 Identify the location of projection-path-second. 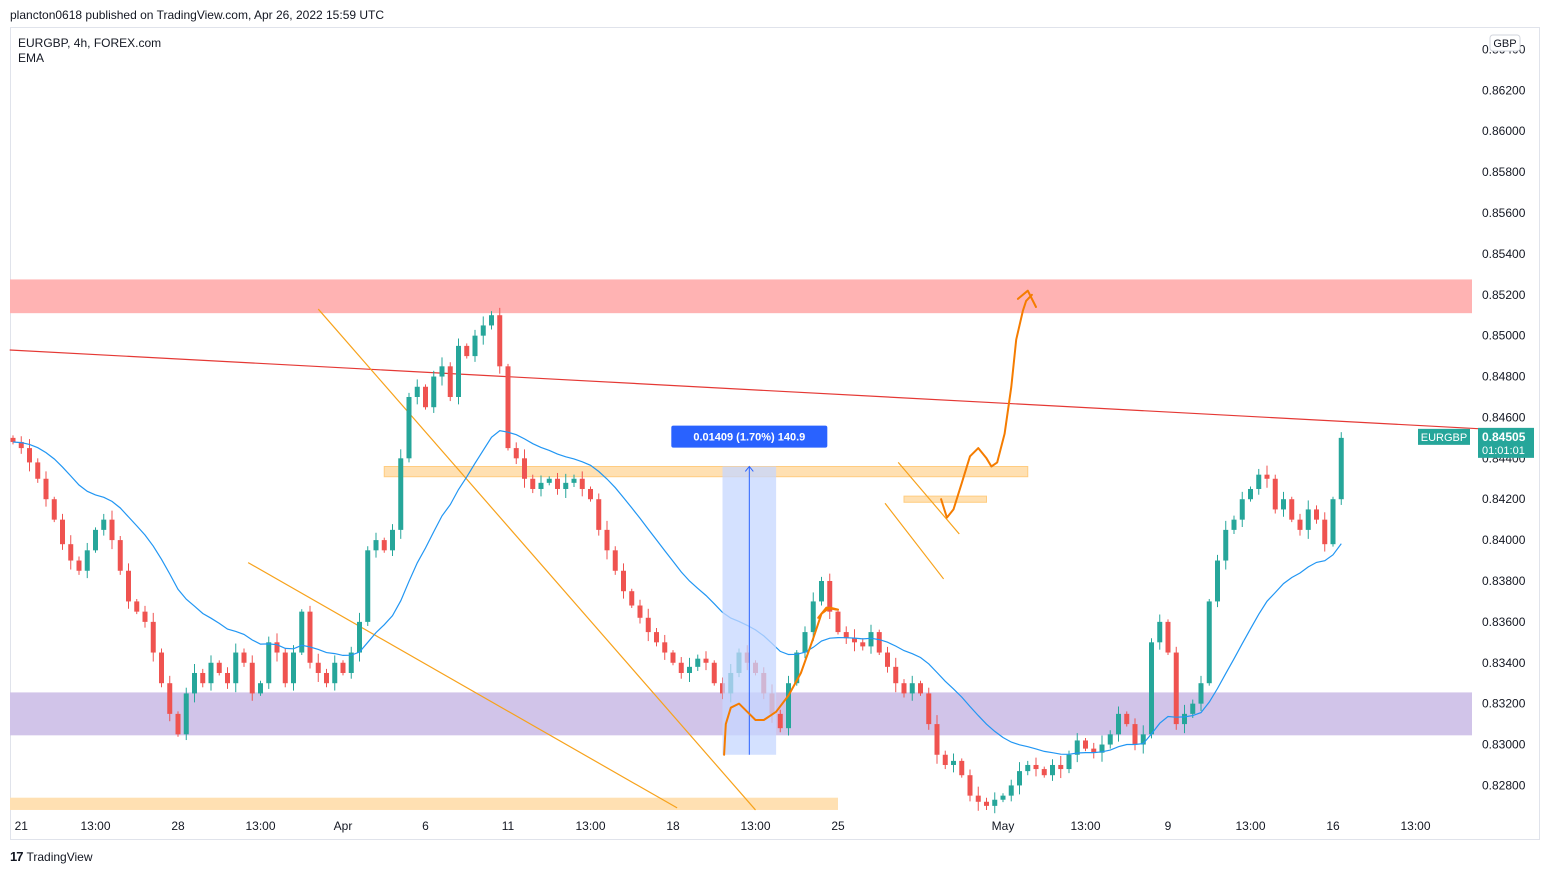
(986, 406).